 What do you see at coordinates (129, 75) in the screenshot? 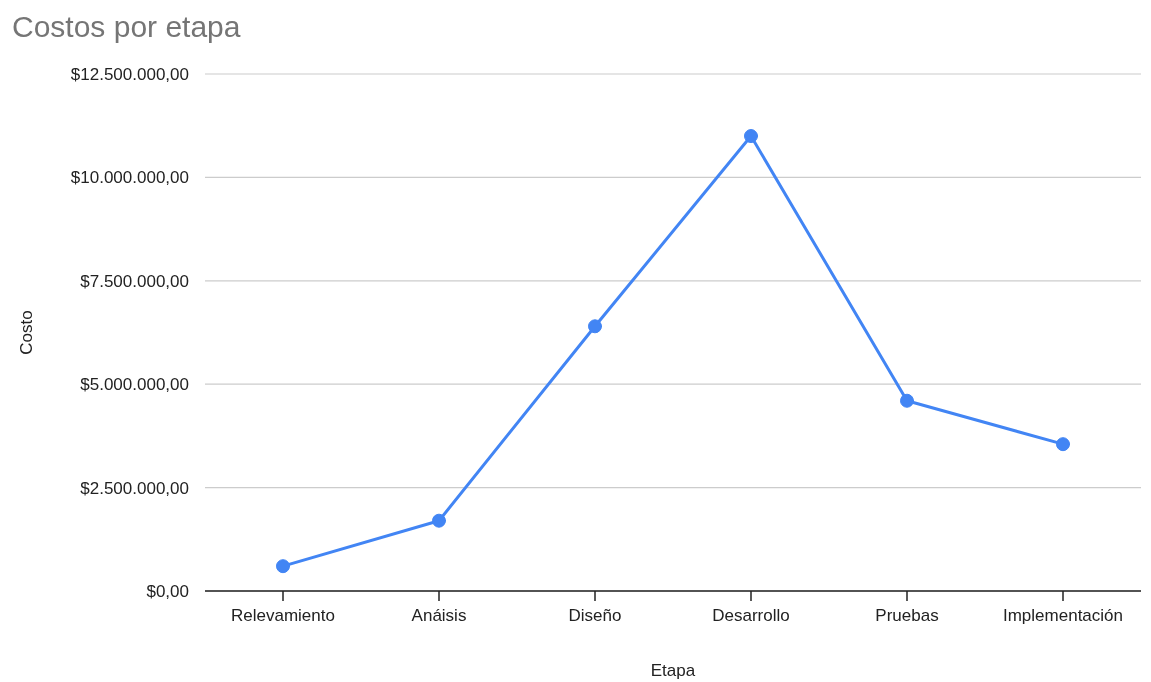
I see `y-tick-label: $12.500.000,00` at bounding box center [129, 75].